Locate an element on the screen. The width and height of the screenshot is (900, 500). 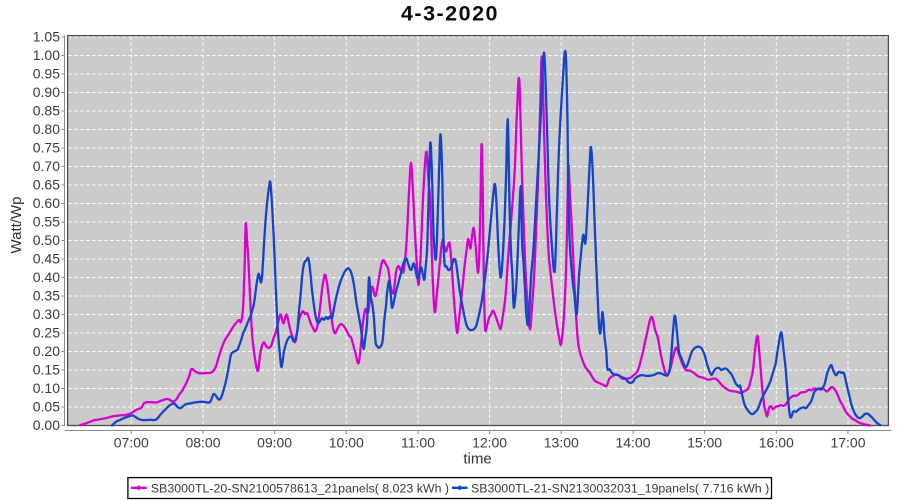
svg-text: 16:00 is located at coordinates (776, 443).